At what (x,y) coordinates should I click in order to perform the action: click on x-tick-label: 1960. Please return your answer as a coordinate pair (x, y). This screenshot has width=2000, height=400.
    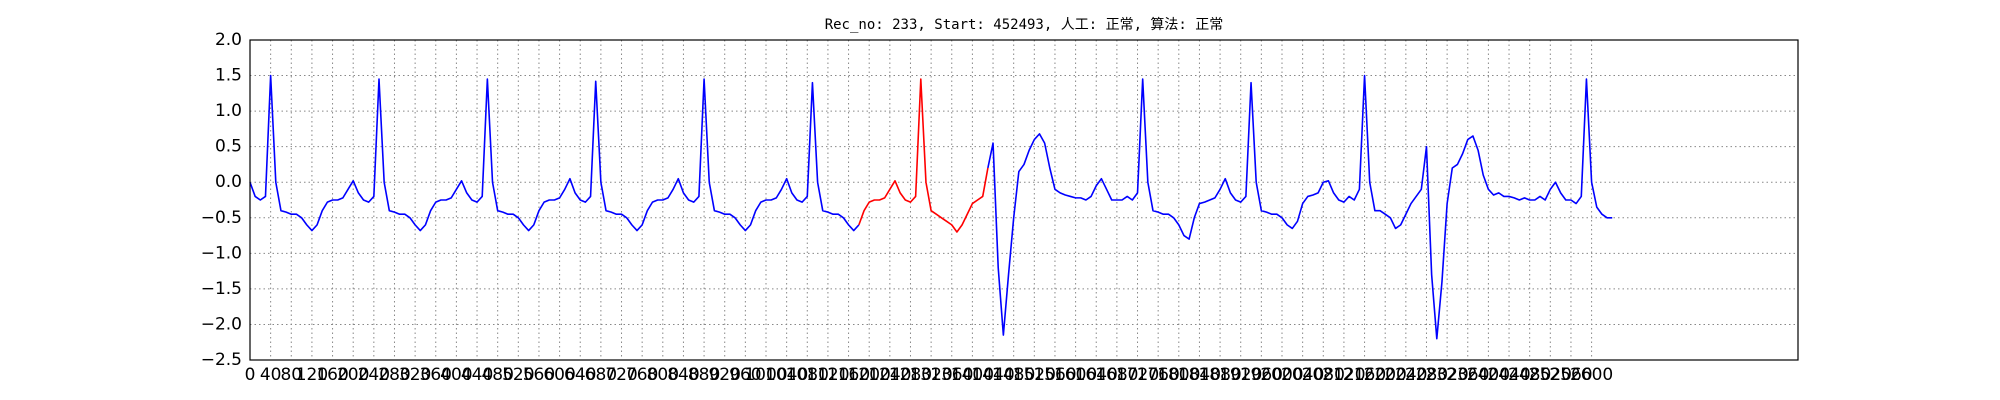
    Looking at the image, I should click on (1261, 375).